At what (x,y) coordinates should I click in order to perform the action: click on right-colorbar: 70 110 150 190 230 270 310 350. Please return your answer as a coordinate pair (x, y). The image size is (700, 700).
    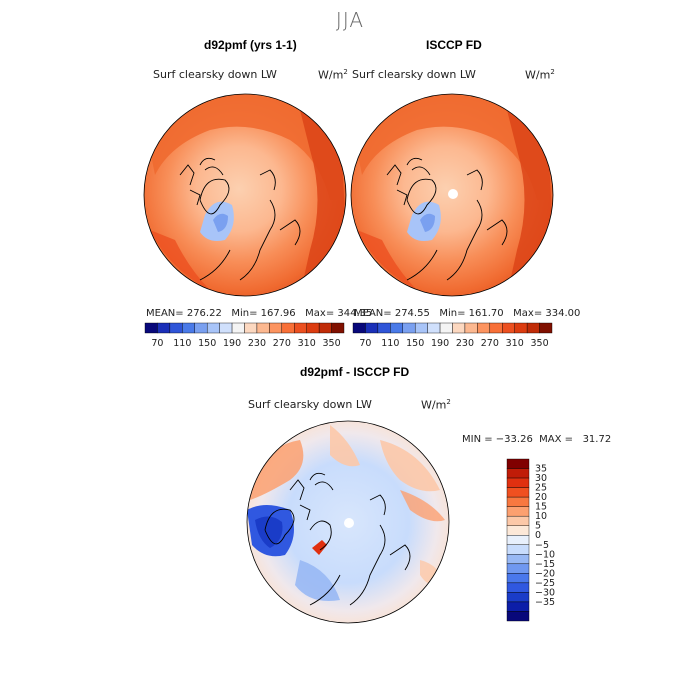
    Looking at the image, I should click on (452, 335).